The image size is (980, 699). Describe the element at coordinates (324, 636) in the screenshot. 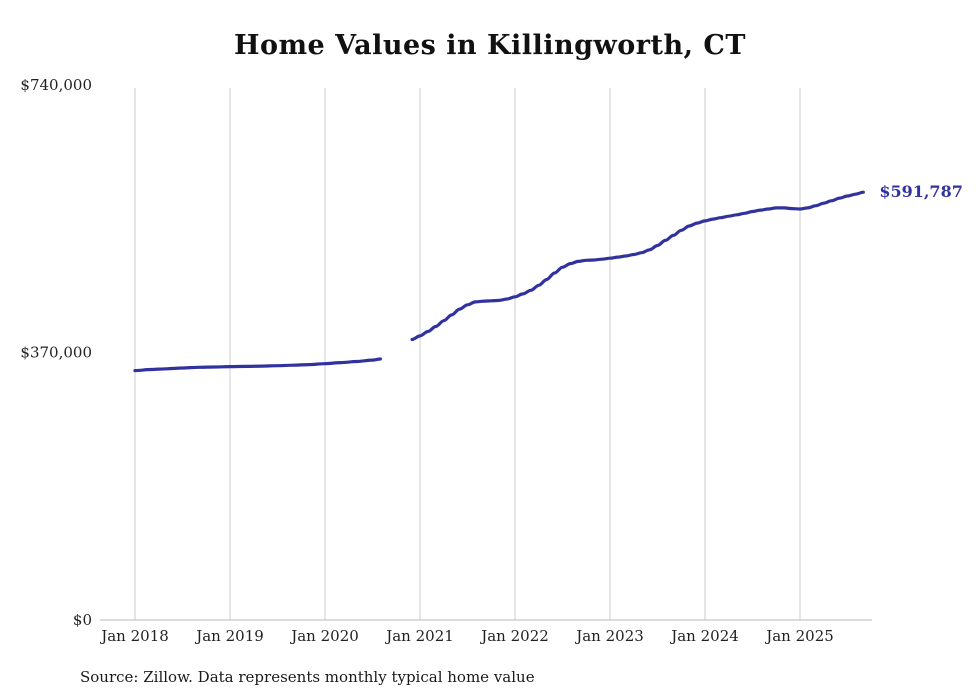

I see `x-tick-label: Jan 2020` at that location.